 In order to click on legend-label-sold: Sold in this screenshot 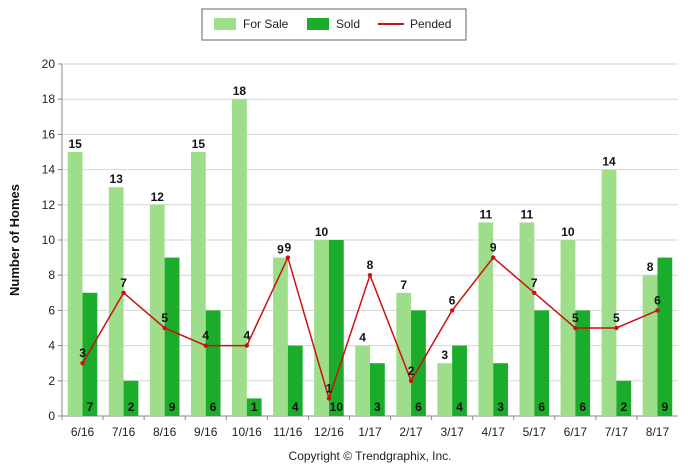, I will do `click(348, 24)`.